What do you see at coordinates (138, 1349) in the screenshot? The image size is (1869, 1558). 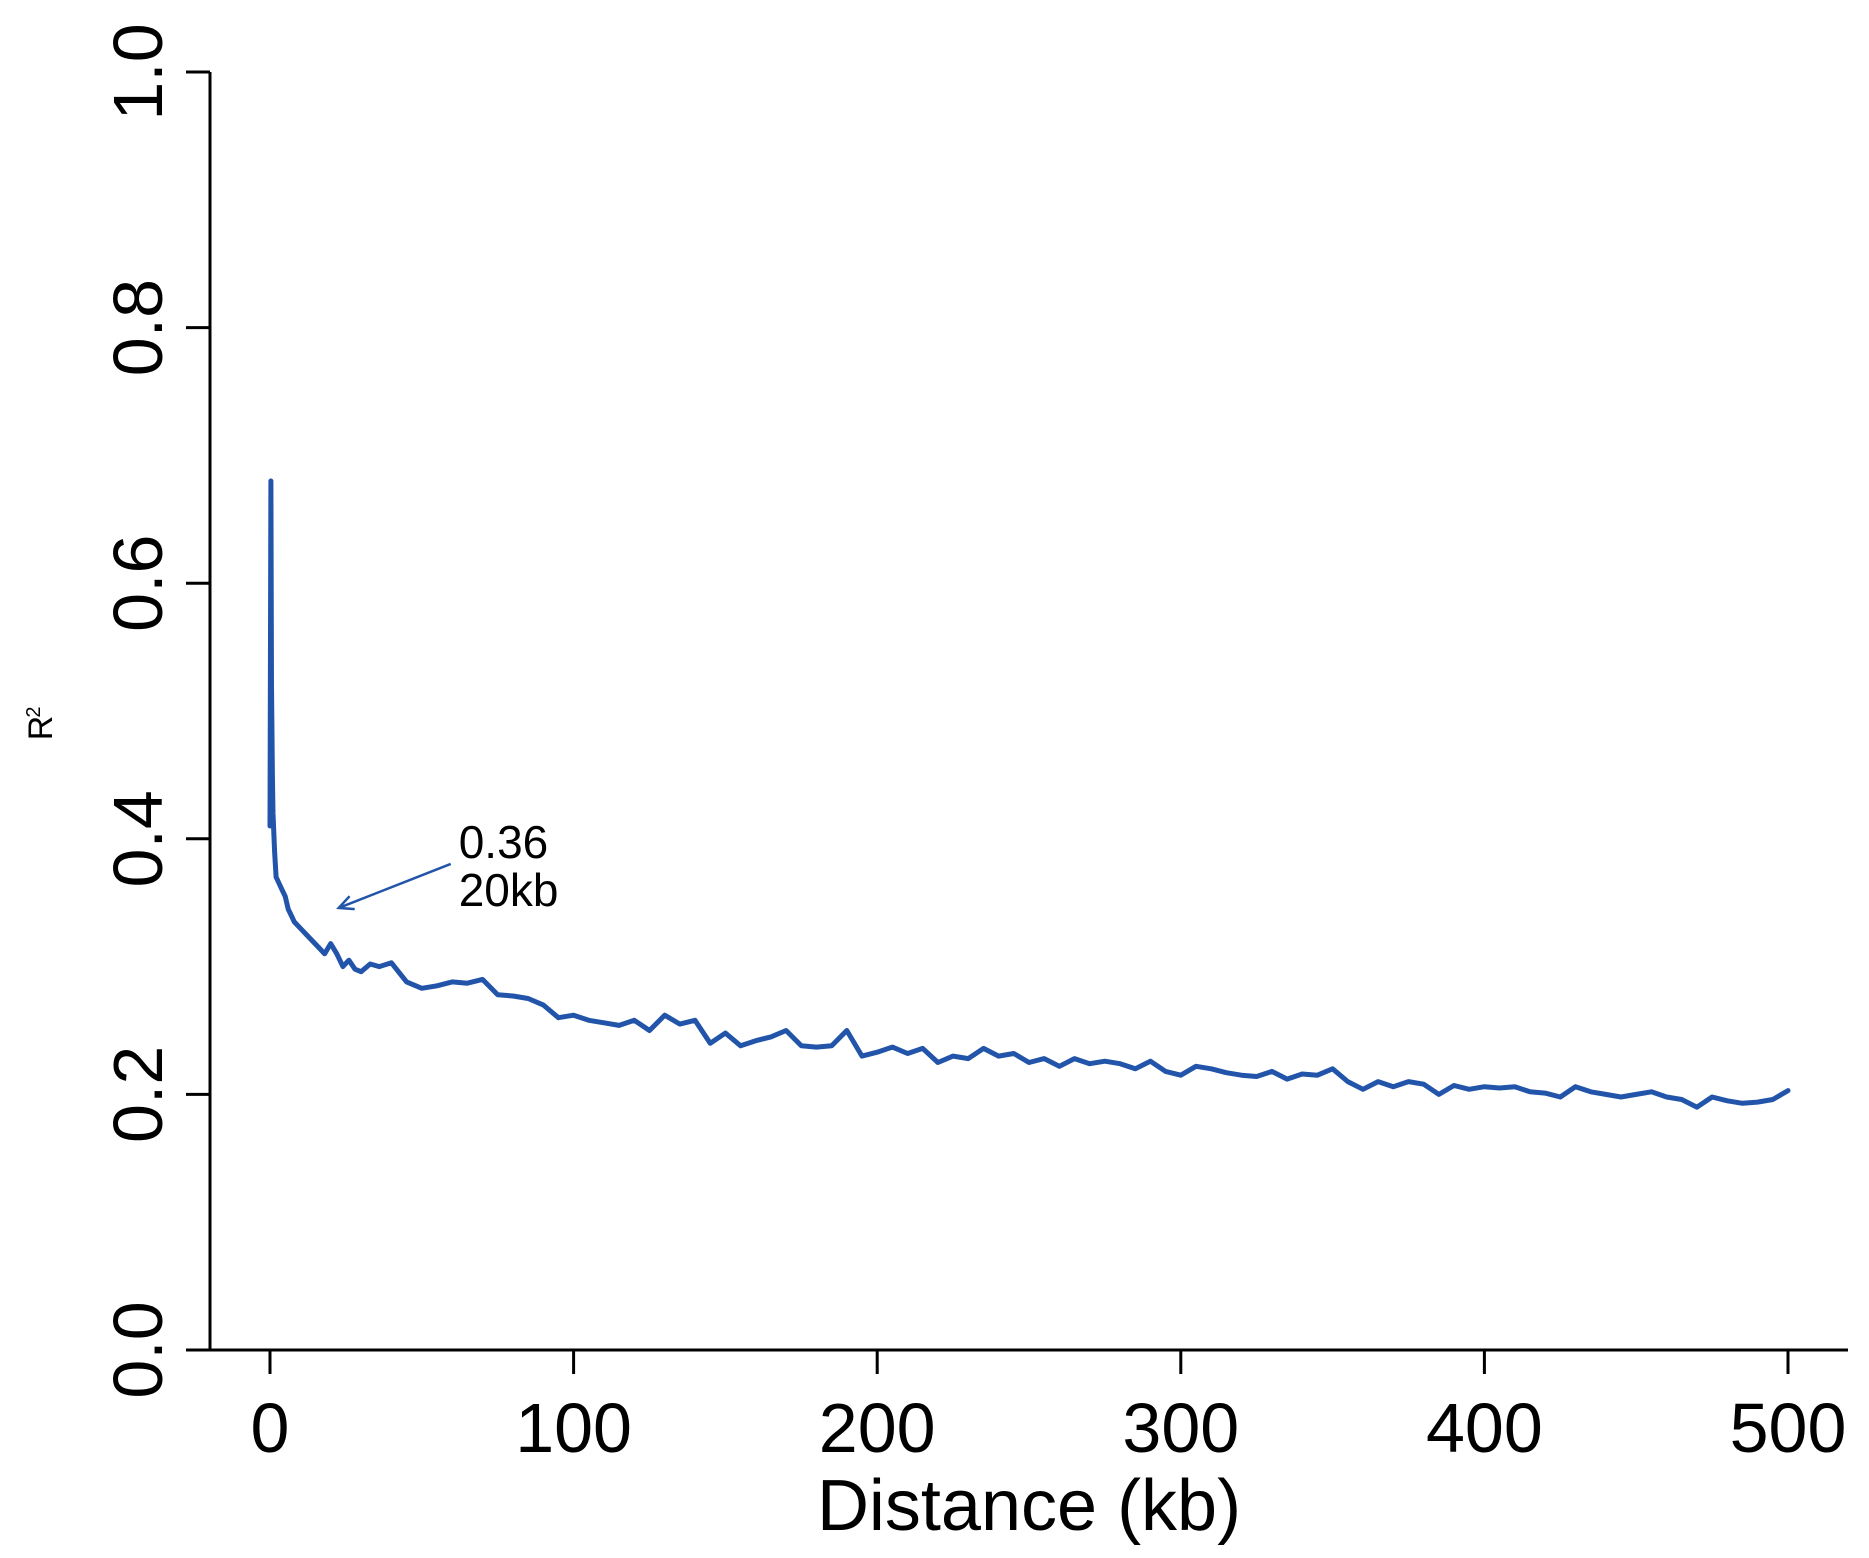 I see `y-tick-label: 0.0` at bounding box center [138, 1349].